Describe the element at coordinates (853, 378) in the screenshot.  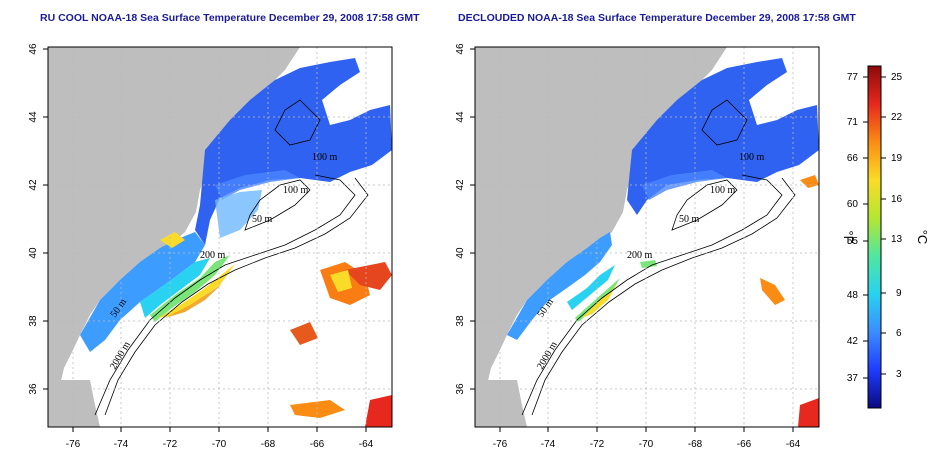
I see `fahrenheit-tick: 37` at that location.